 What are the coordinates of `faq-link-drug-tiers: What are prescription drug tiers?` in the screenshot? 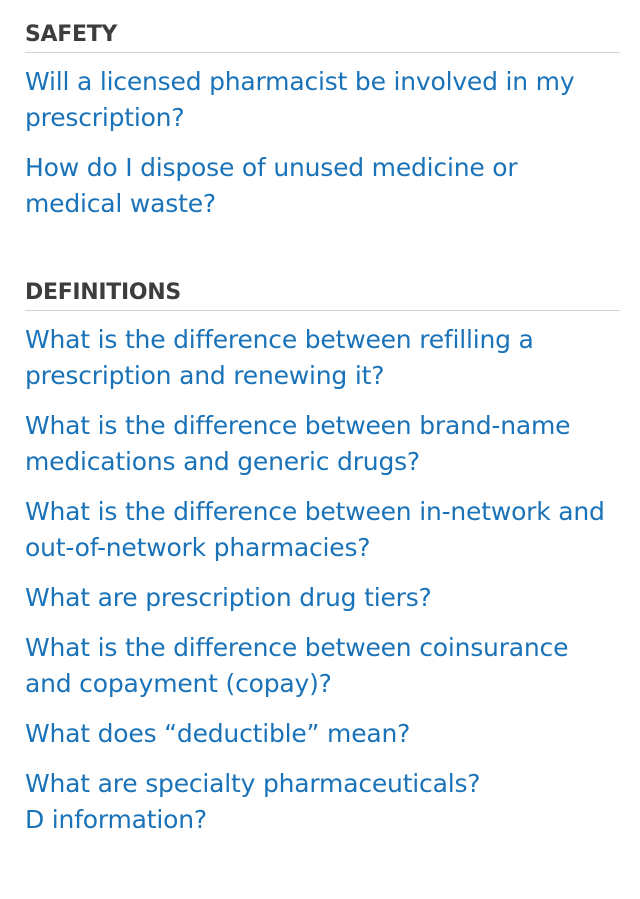 It's located at (228, 597).